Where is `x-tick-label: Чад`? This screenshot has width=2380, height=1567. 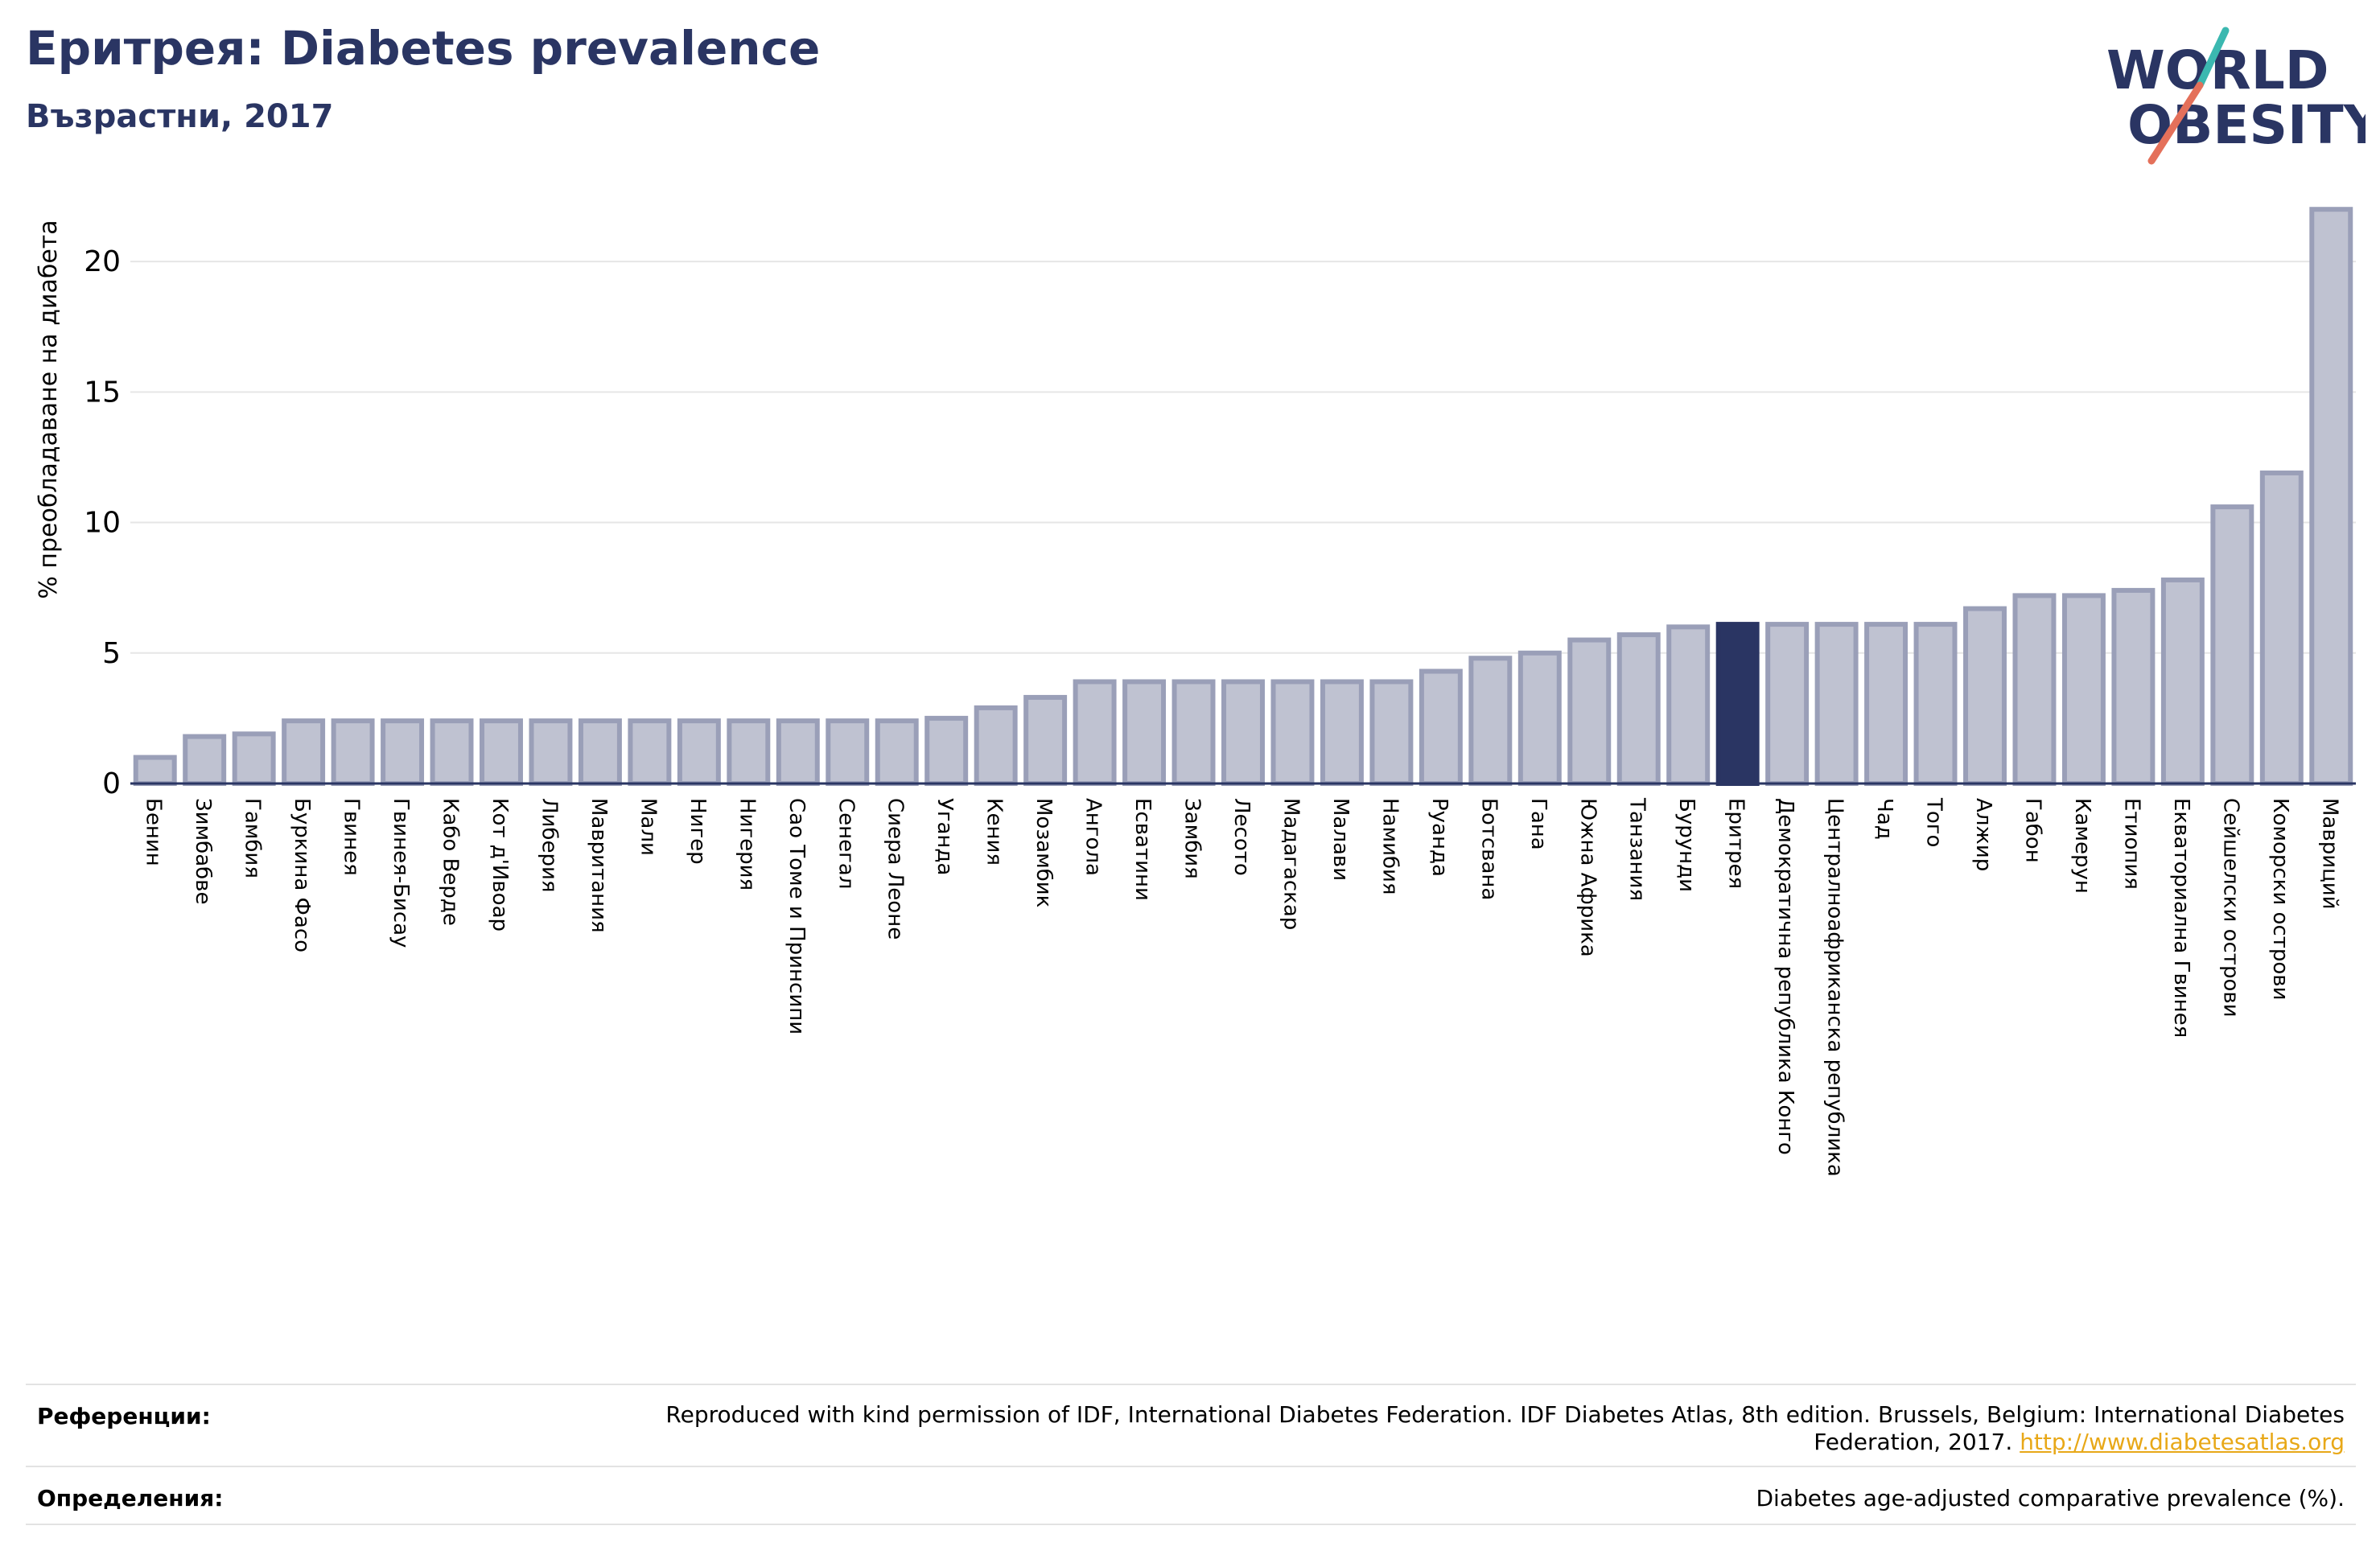 x-tick-label: Чад is located at coordinates (1884, 819).